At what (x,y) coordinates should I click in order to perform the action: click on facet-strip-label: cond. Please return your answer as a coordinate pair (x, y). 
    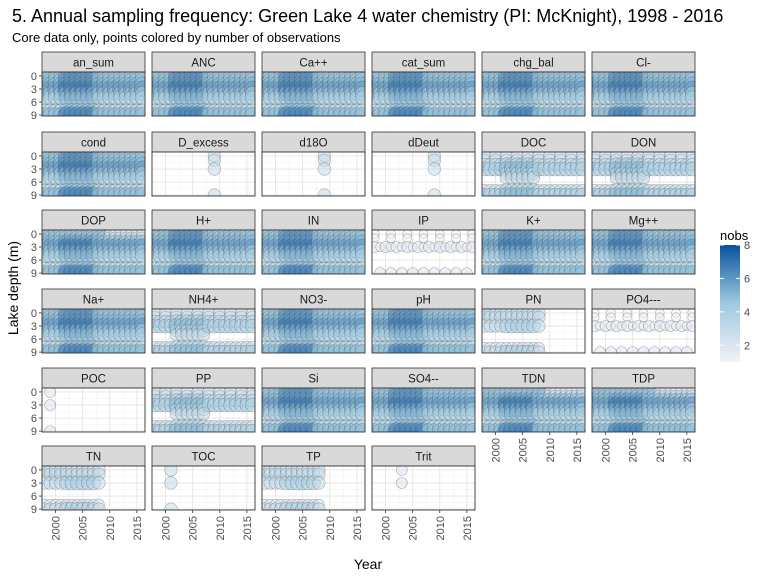
    Looking at the image, I should click on (93, 144).